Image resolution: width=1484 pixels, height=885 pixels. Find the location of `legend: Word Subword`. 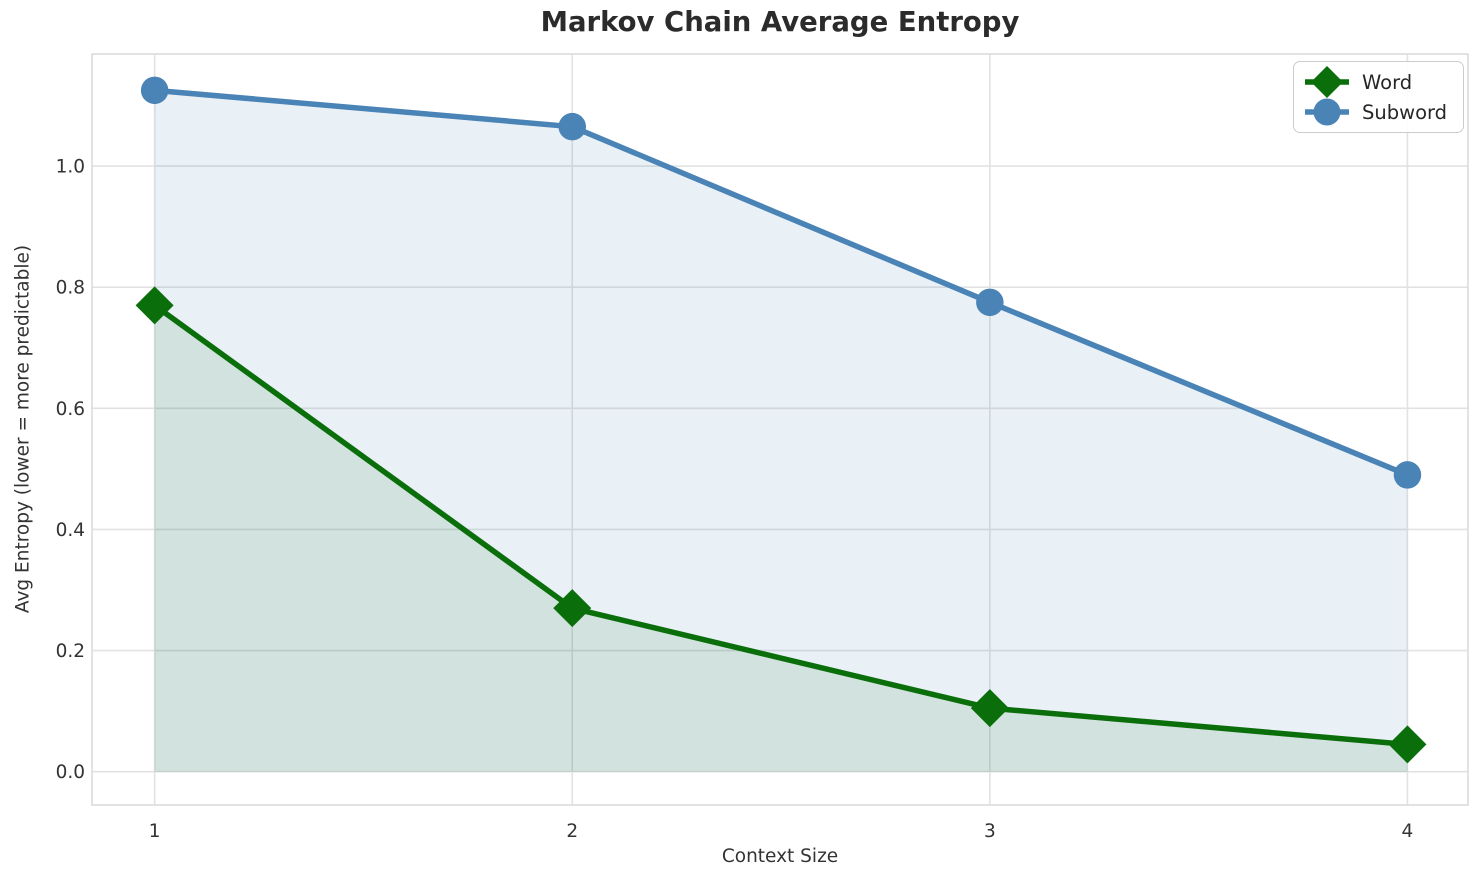

legend: Word Subword is located at coordinates (1379, 97).